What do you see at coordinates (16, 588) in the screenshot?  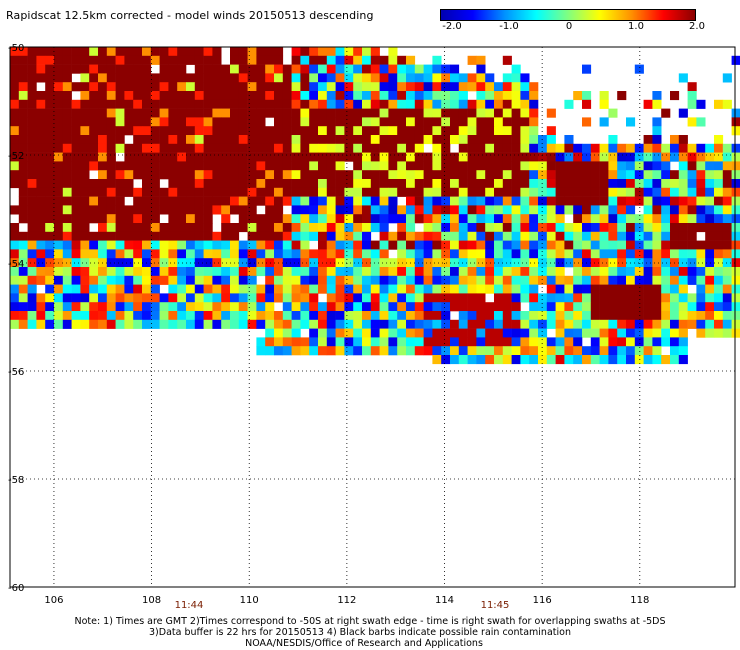 I see `latitude-label: -60` at bounding box center [16, 588].